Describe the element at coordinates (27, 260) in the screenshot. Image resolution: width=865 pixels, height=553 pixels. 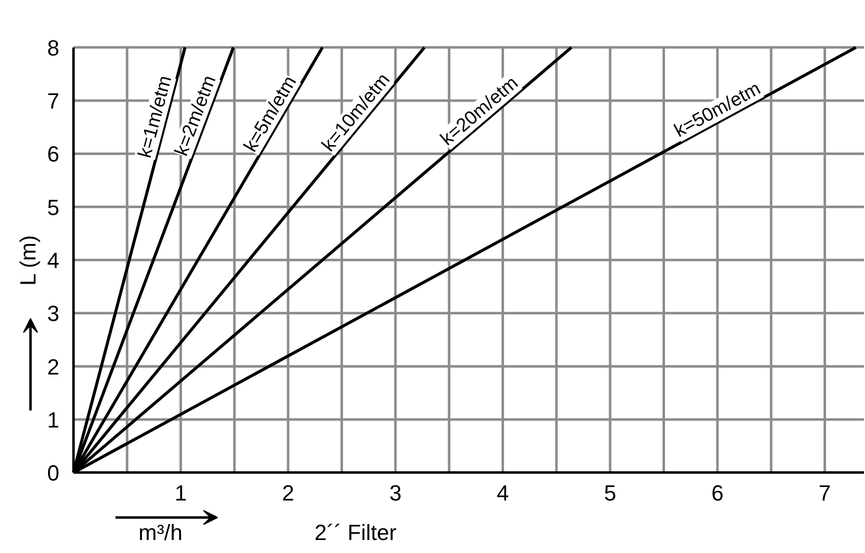
I see `y-axis-title: L (m)` at that location.